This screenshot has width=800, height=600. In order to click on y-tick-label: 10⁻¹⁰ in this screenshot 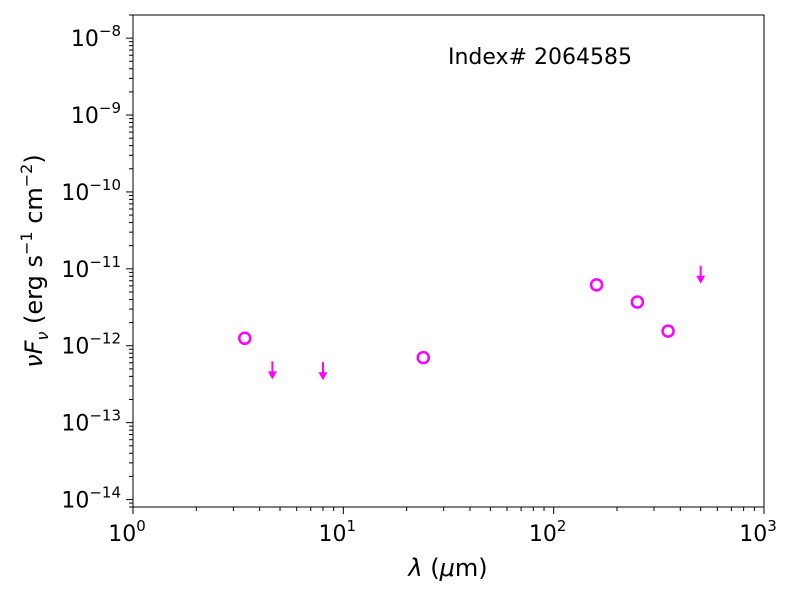, I will do `click(91, 191)`.